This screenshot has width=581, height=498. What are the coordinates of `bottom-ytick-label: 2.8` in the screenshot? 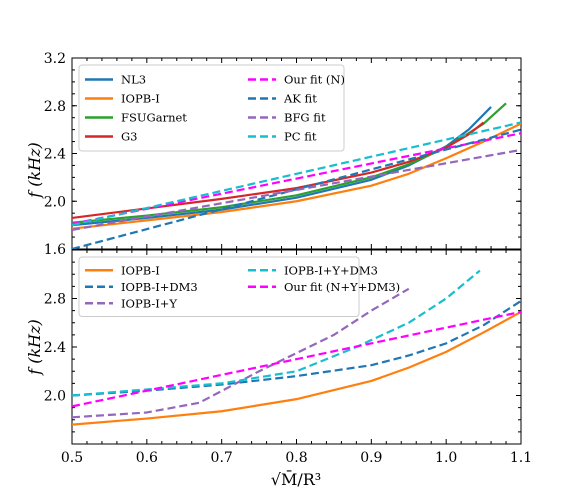 It's located at (55, 300).